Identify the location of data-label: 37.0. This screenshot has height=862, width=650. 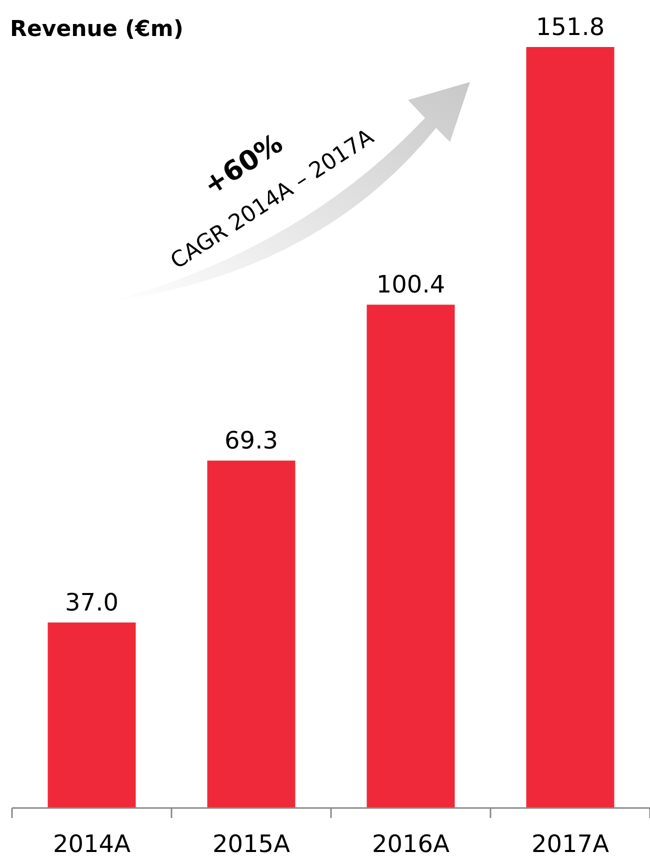
(91, 602).